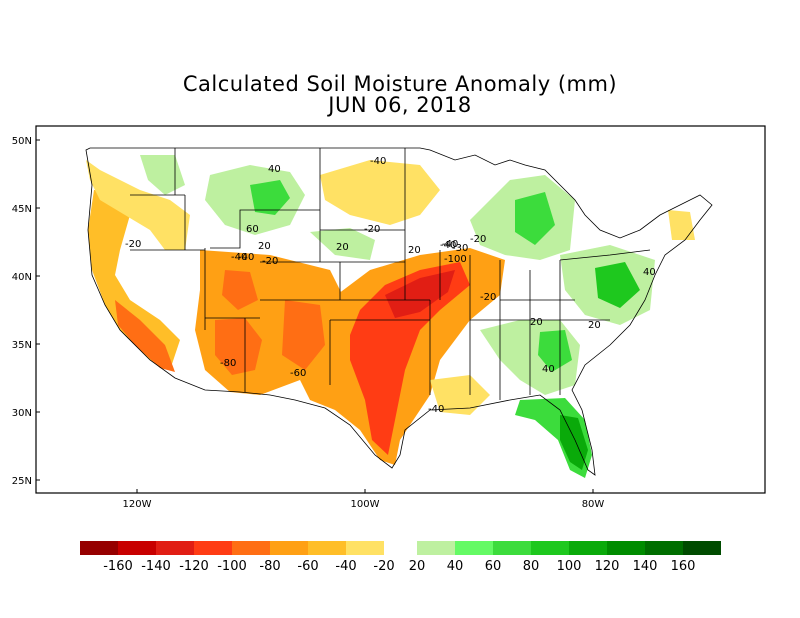  What do you see at coordinates (270, 197) in the screenshot?
I see `wet-region-montana-core` at bounding box center [270, 197].